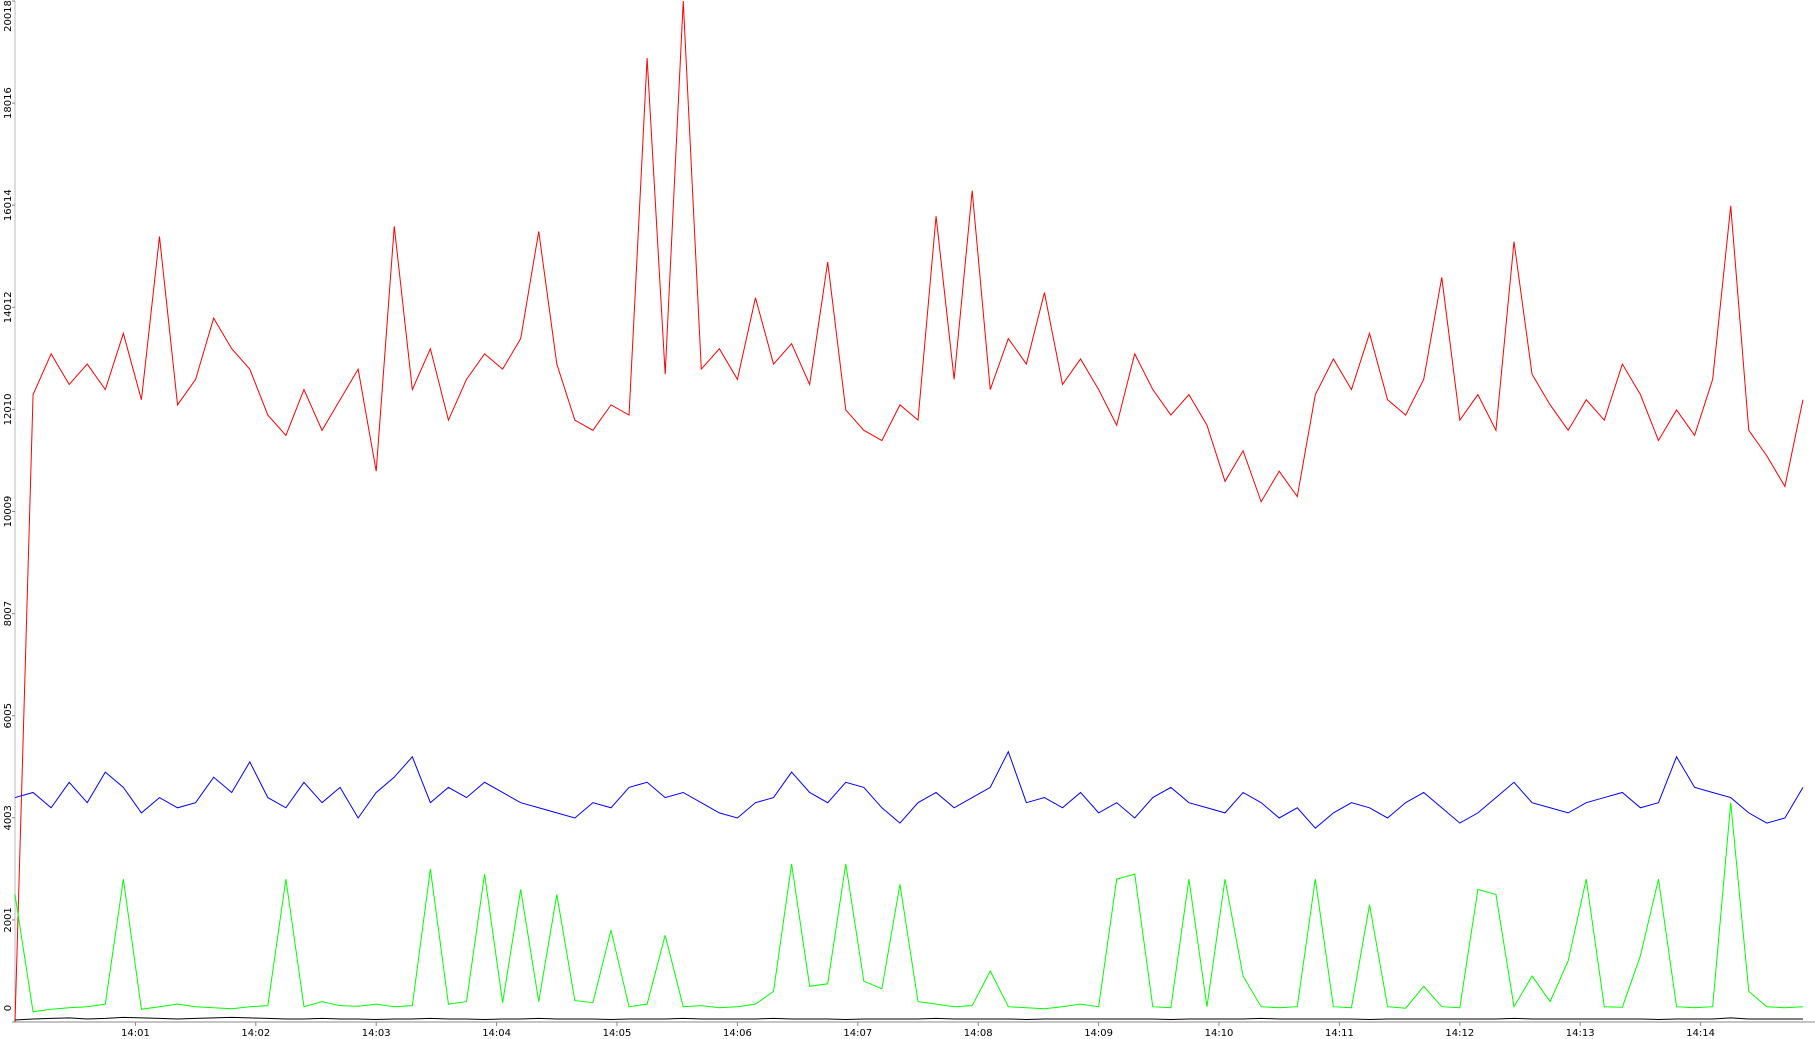 Image resolution: width=1815 pixels, height=1039 pixels. Describe the element at coordinates (1459, 1033) in the screenshot. I see `x-tick-label: 14:12` at that location.